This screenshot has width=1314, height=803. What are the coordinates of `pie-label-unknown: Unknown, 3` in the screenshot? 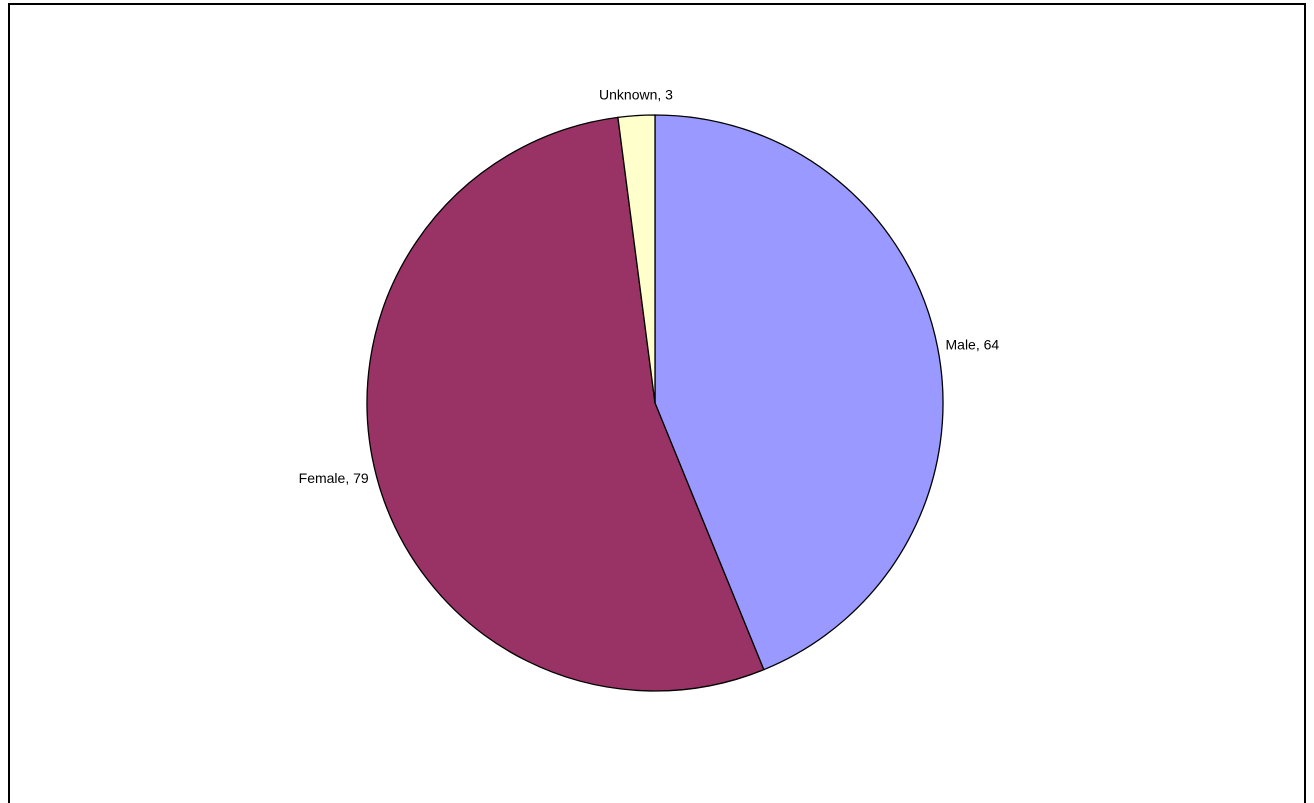 It's located at (636, 94).